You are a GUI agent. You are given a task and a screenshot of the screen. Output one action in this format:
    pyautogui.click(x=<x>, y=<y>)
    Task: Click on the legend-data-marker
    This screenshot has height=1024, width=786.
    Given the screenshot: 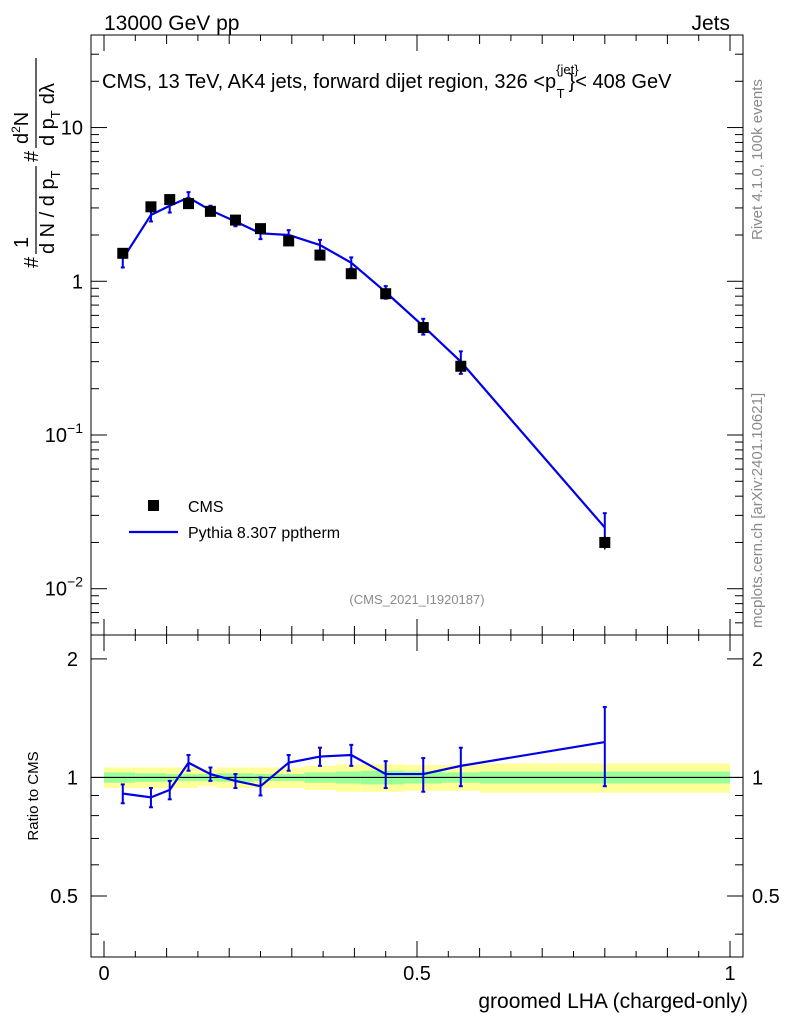 What is the action you would take?
    pyautogui.click(x=153, y=505)
    